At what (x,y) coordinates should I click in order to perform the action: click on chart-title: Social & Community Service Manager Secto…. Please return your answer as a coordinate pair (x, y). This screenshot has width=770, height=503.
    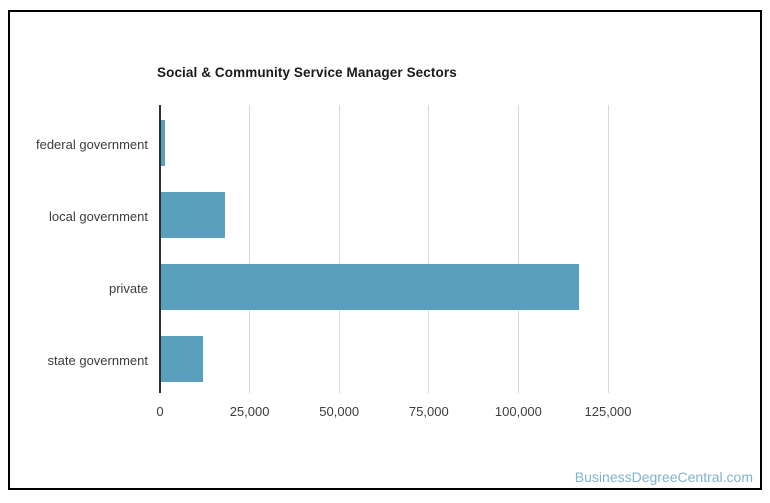
    Looking at the image, I should click on (307, 72).